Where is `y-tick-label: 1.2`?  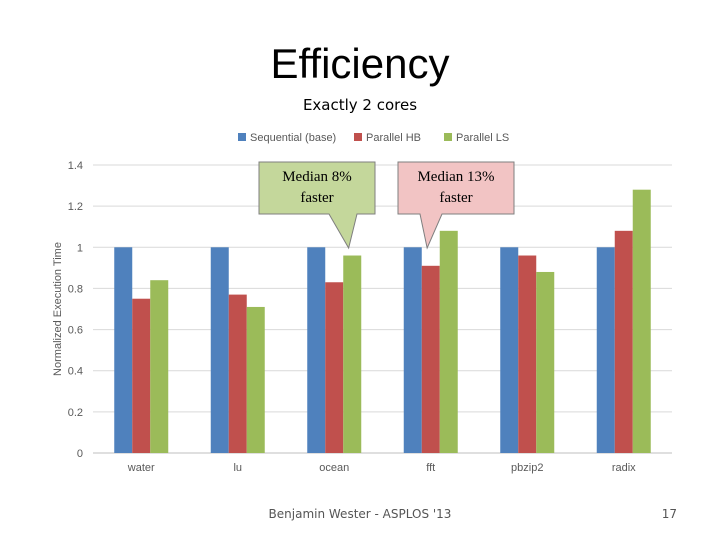 y-tick-label: 1.2 is located at coordinates (75, 207).